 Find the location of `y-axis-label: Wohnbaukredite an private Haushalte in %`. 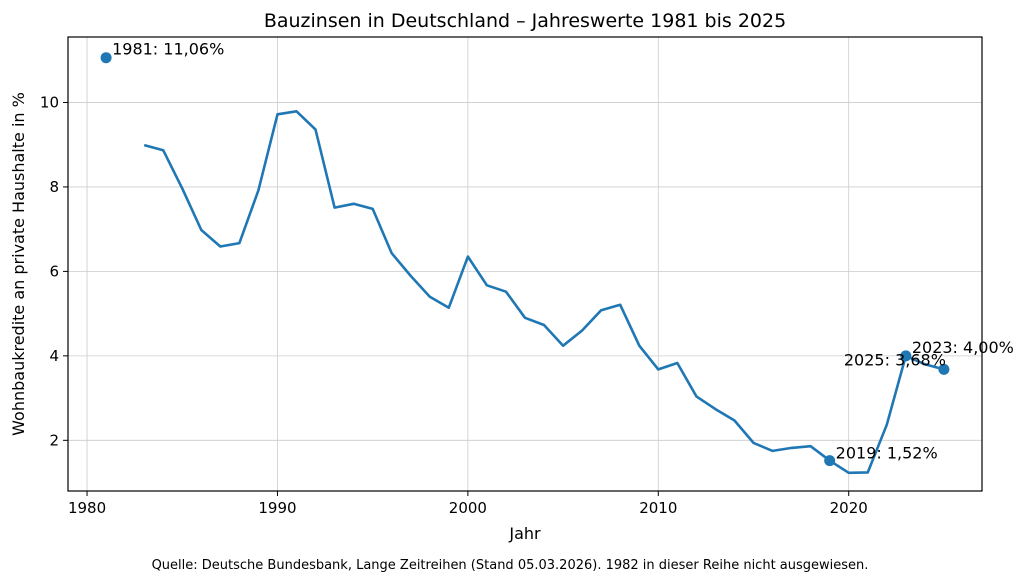

y-axis-label: Wohnbaukredite an private Haushalte in % is located at coordinates (18, 264).